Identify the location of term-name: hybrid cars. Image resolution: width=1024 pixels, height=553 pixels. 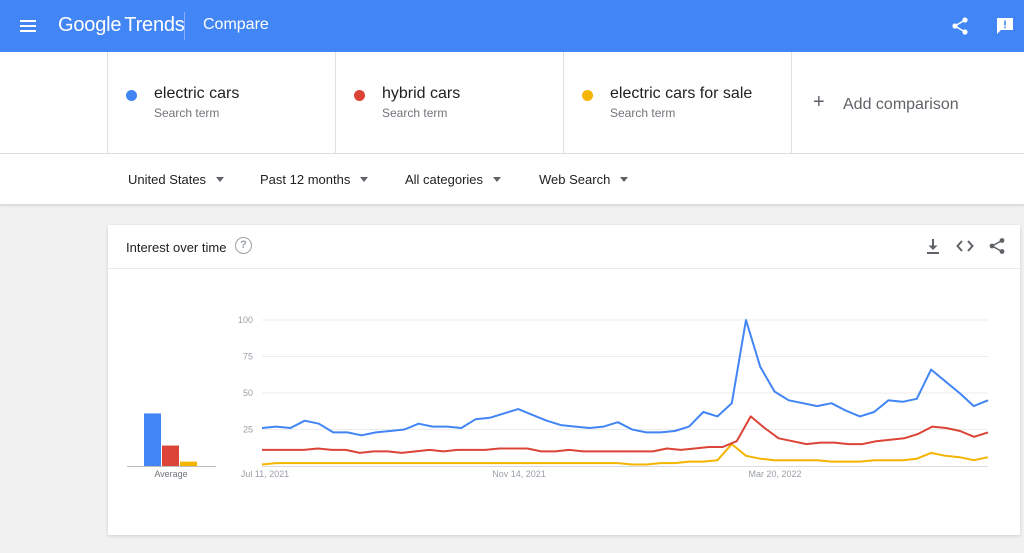
(421, 93).